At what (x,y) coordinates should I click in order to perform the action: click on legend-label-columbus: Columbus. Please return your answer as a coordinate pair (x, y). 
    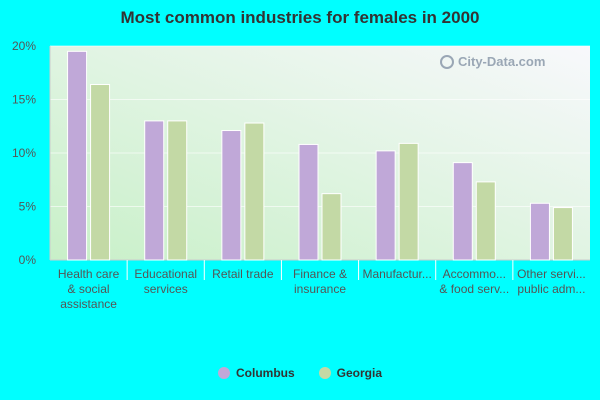
    Looking at the image, I should click on (265, 373).